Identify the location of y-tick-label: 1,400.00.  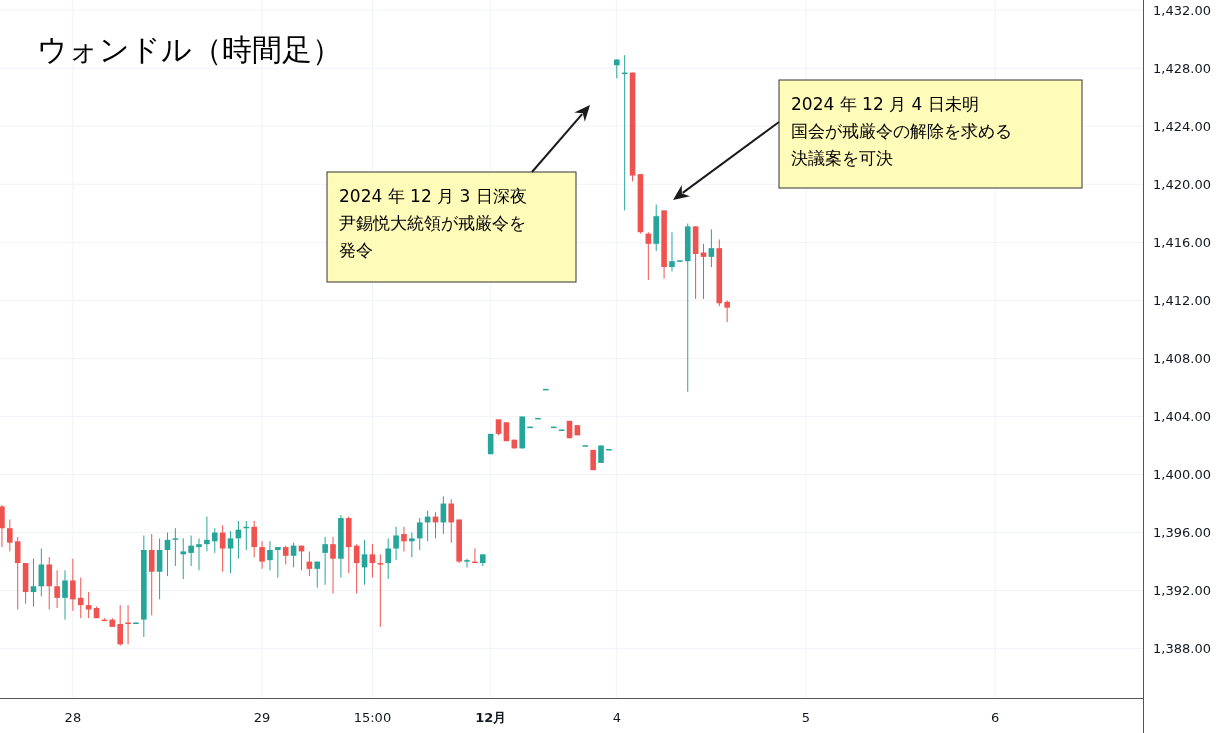
(1182, 475).